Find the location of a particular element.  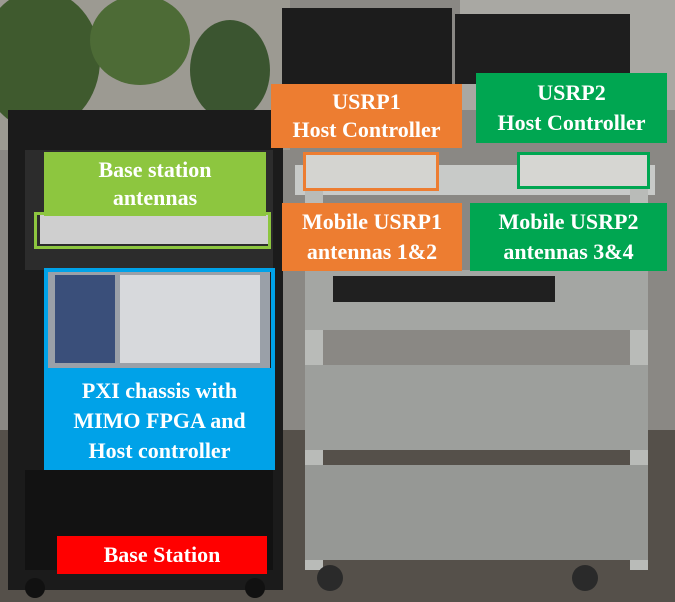

usrp1-host-line1: USRP1 is located at coordinates (366, 101).